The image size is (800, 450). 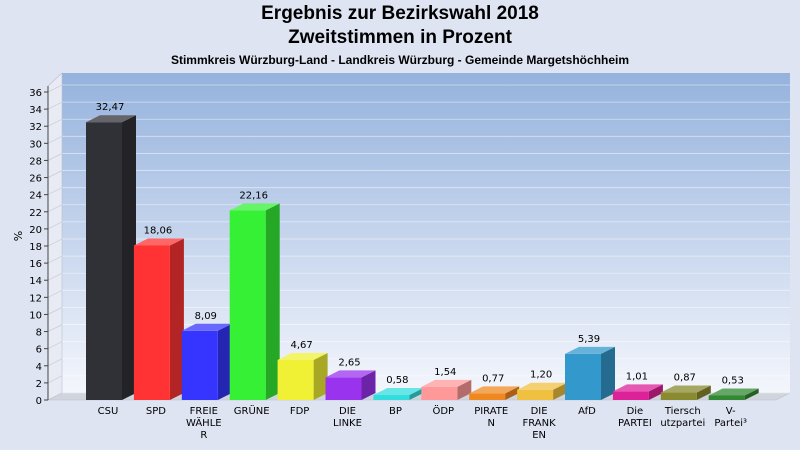 I want to click on x-tick-label: PARTEI, so click(x=635, y=423).